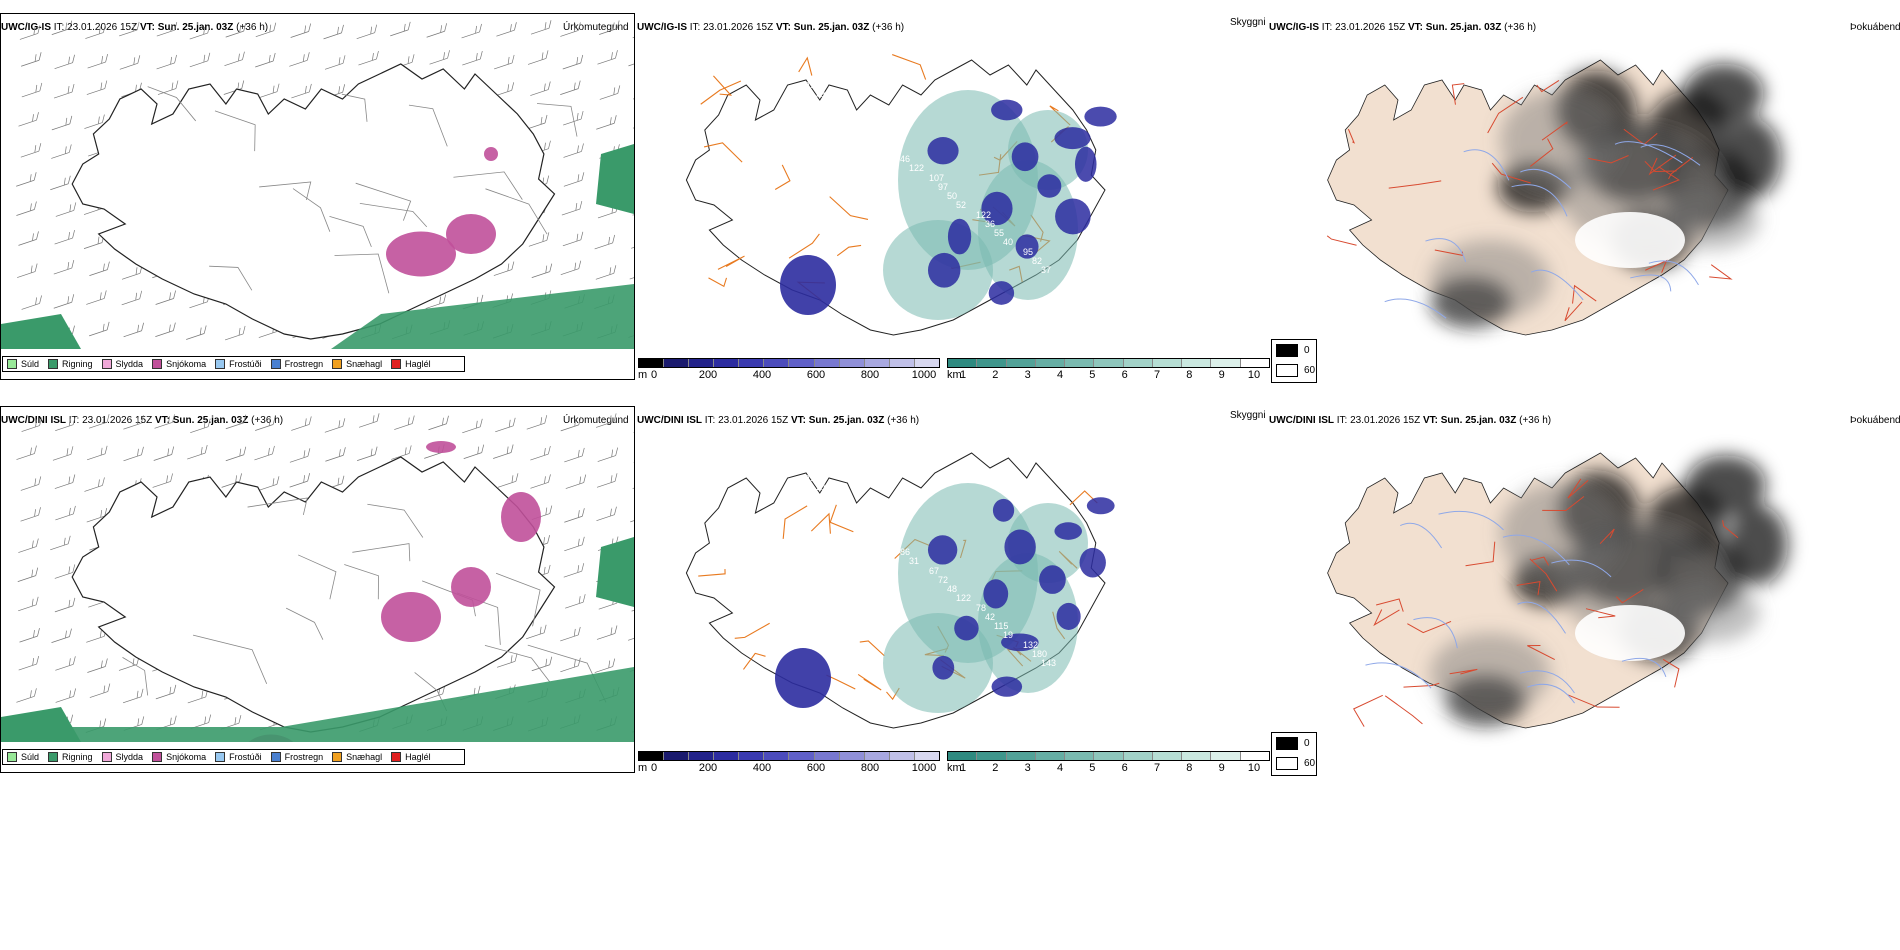 The image size is (1900, 950). What do you see at coordinates (802, 469) in the screenshot?
I see `cloud-base-label: 39` at bounding box center [802, 469].